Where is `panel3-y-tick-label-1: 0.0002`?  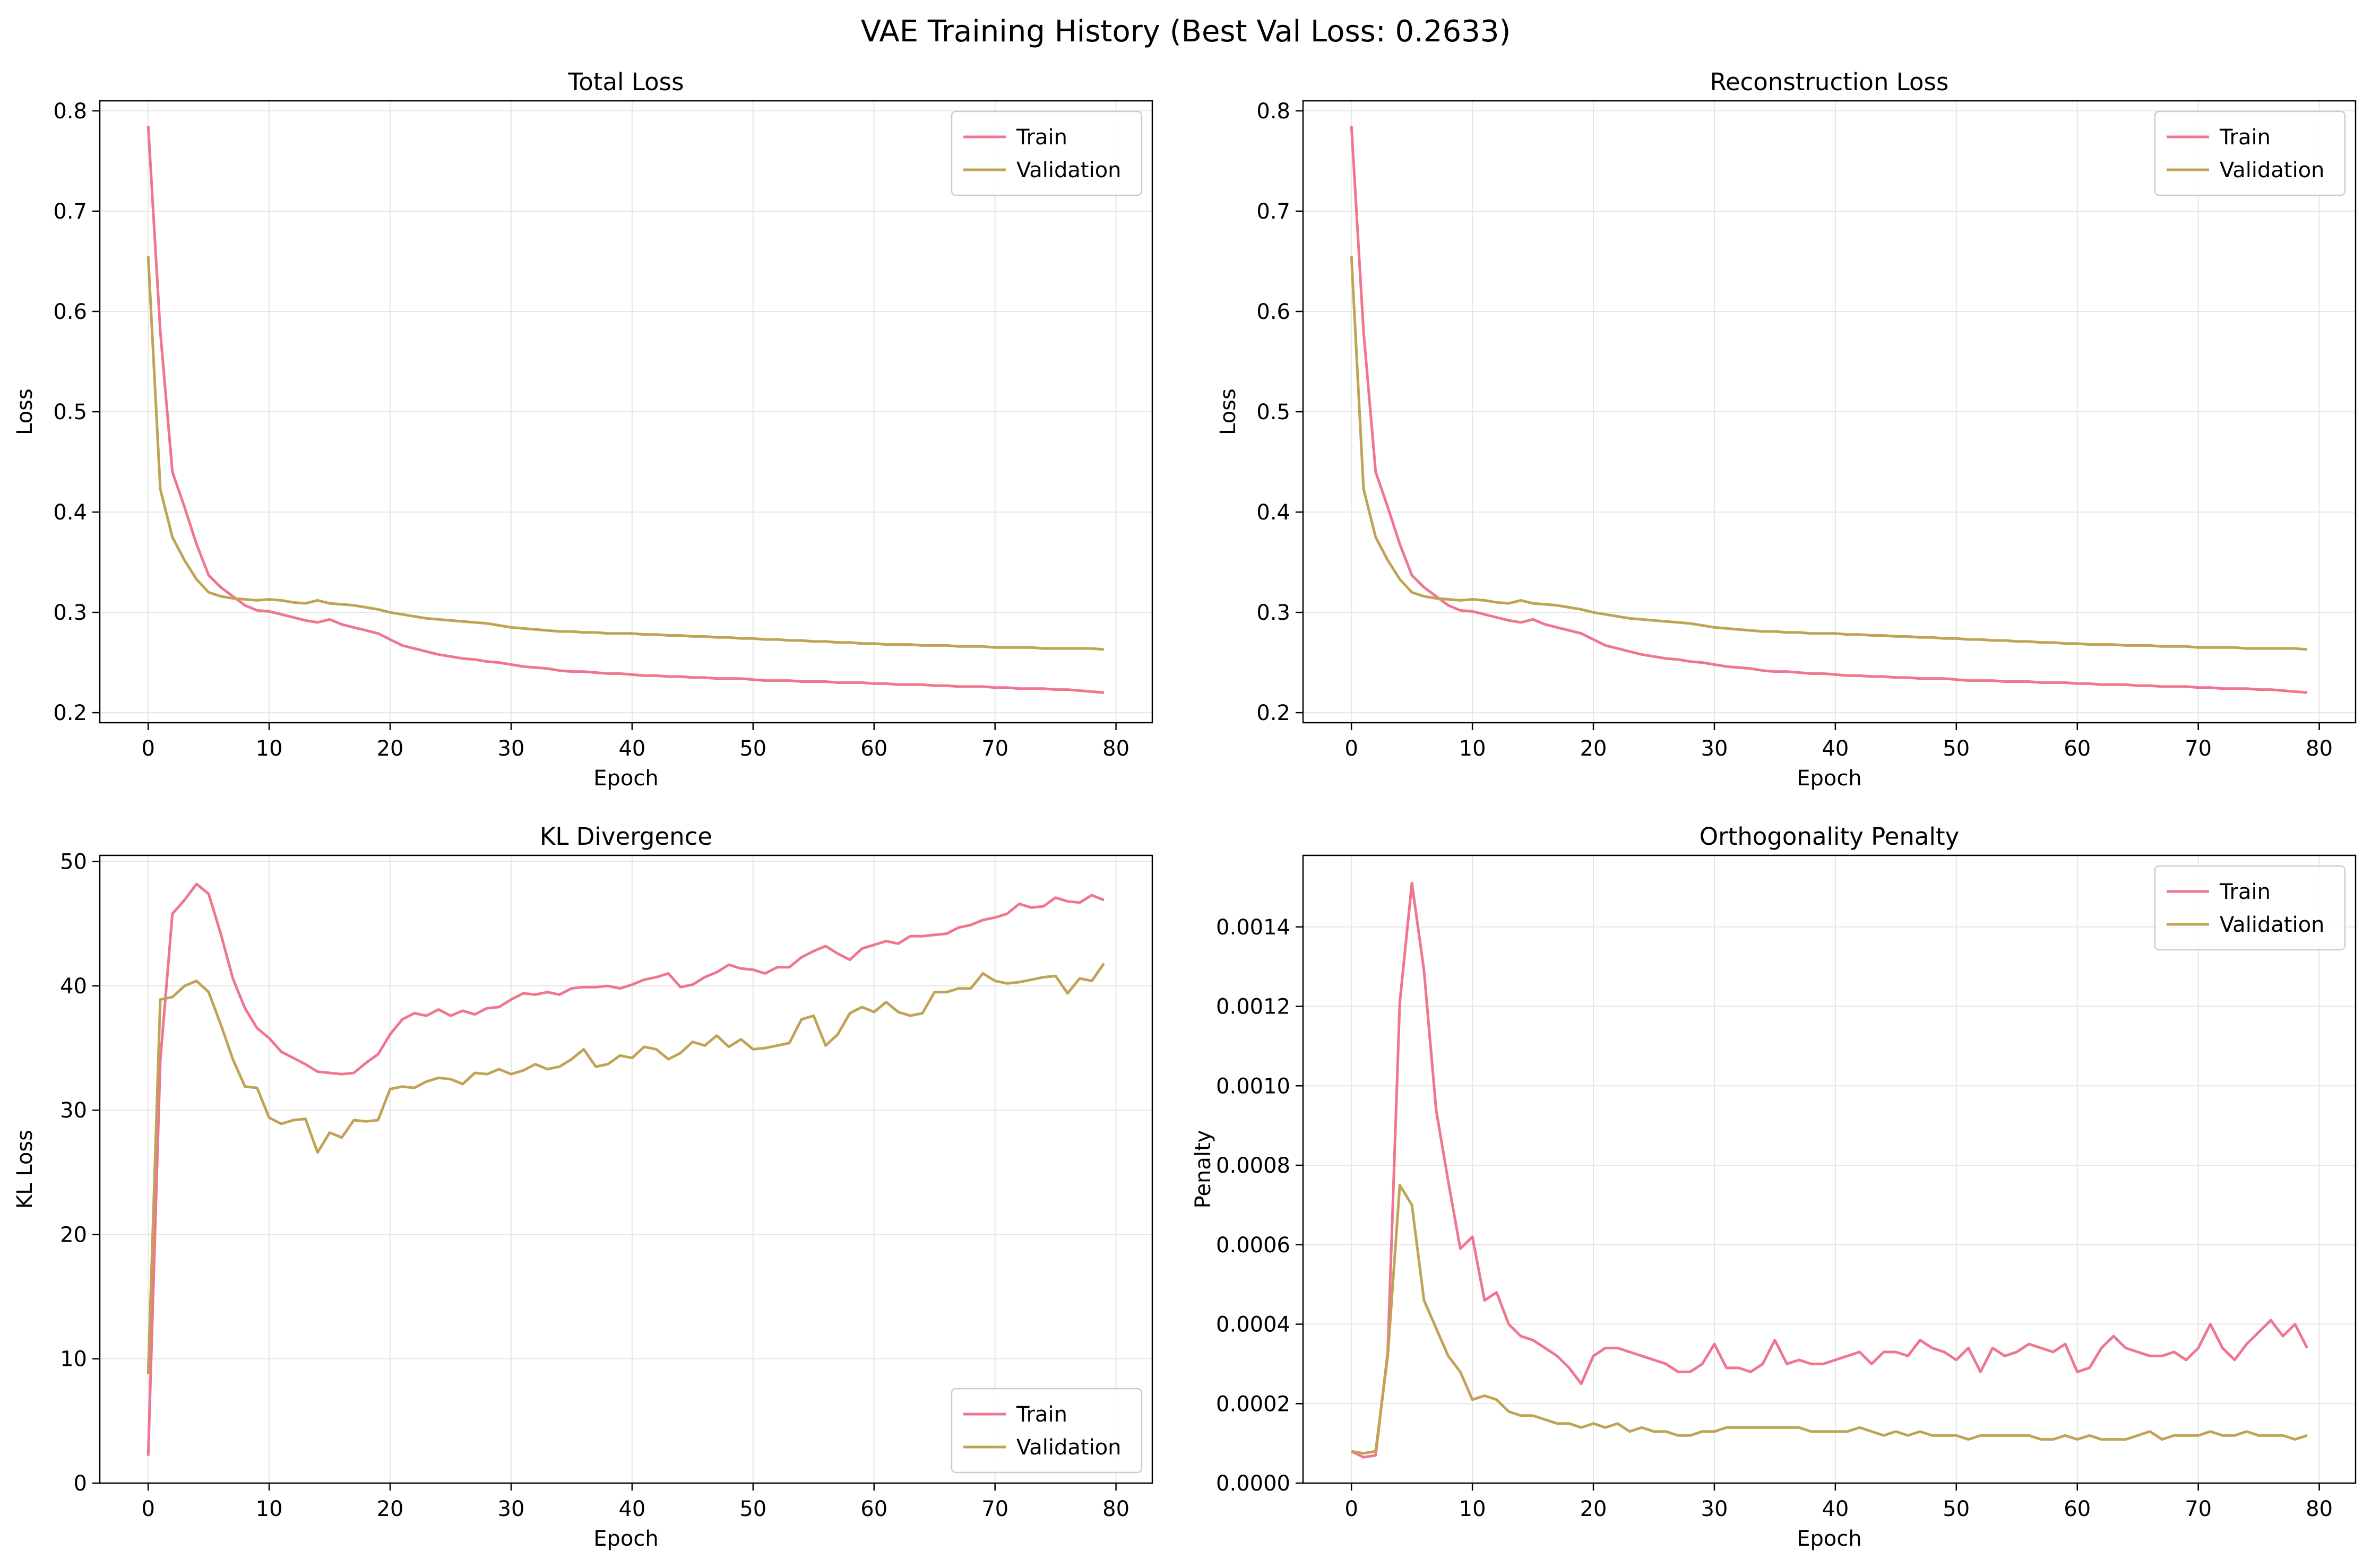
panel3-y-tick-label-1: 0.0002 is located at coordinates (1253, 1404).